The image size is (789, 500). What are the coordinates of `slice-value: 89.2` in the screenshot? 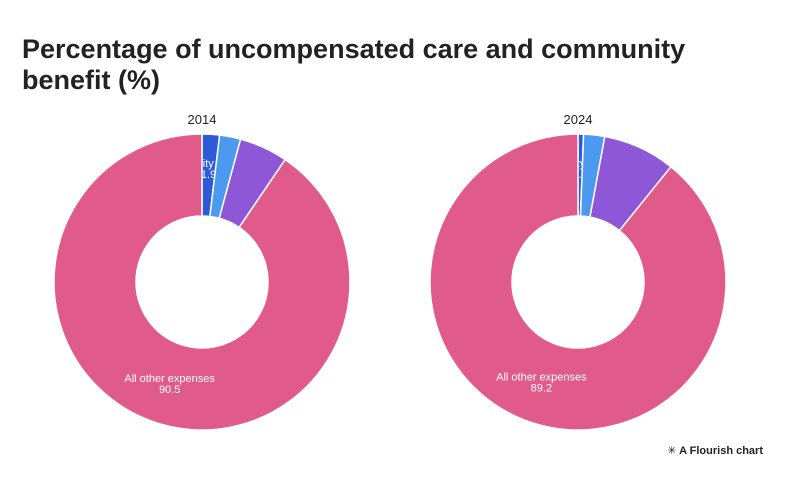 It's located at (541, 389).